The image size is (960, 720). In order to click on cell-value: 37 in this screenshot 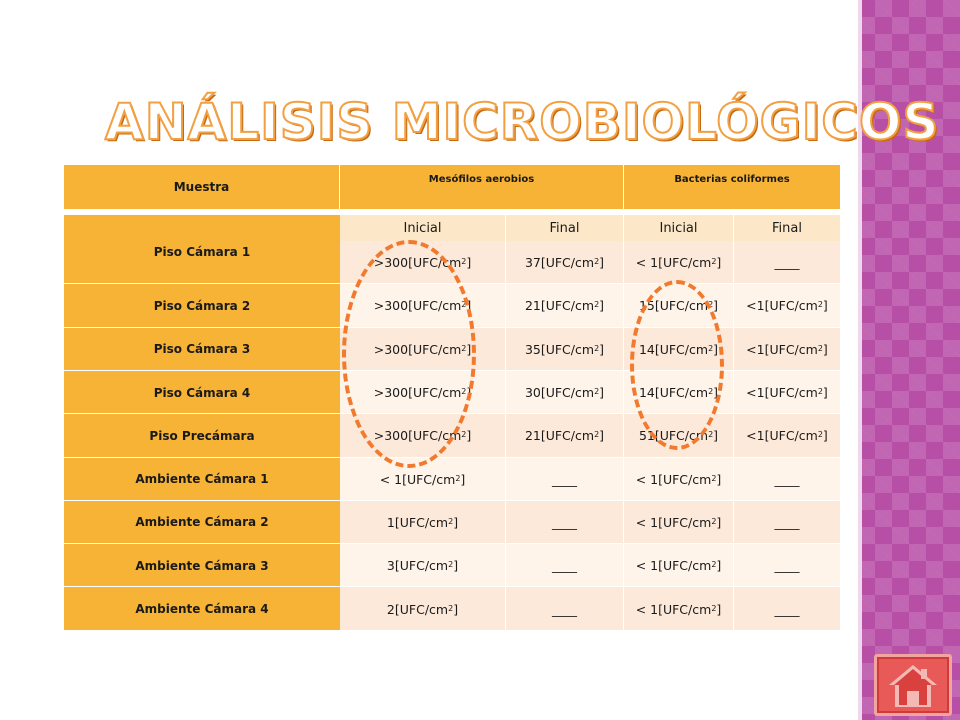, I will do `click(532, 263)`.